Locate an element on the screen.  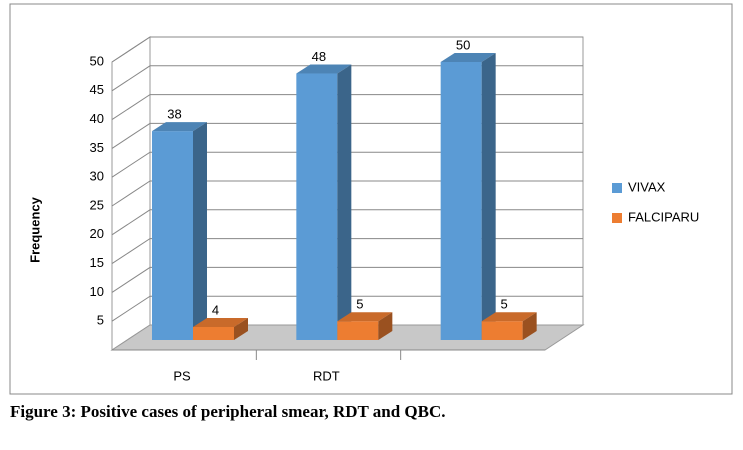
y-tick-label: 45 is located at coordinates (97, 89).